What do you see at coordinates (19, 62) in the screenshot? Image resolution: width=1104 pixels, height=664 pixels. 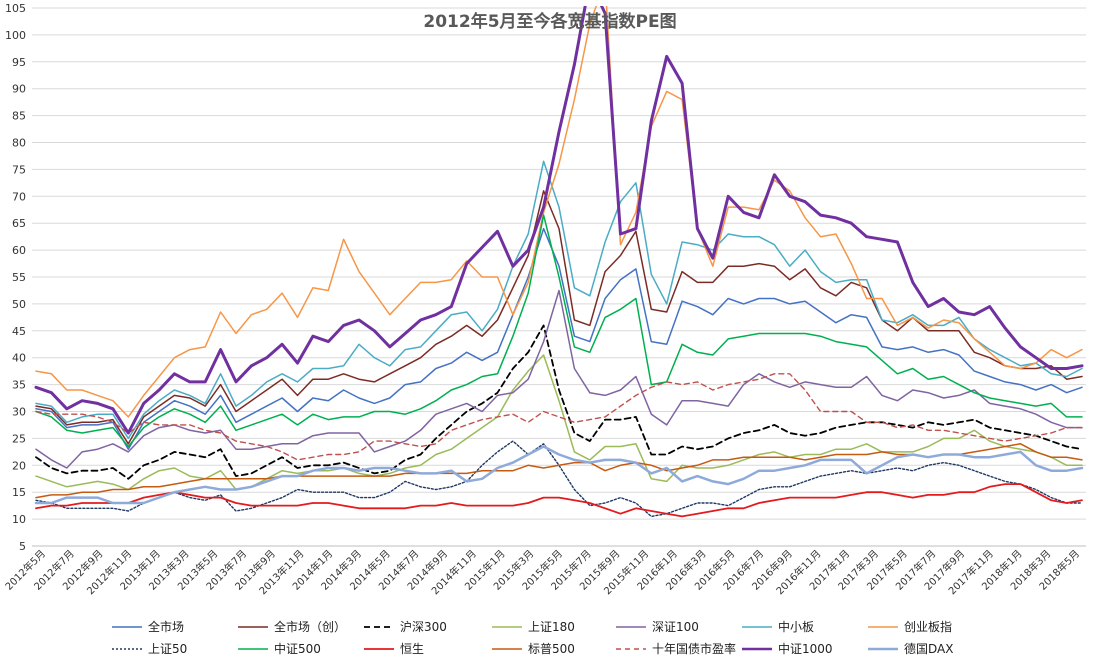 I see `y-tick-label: 95` at bounding box center [19, 62].